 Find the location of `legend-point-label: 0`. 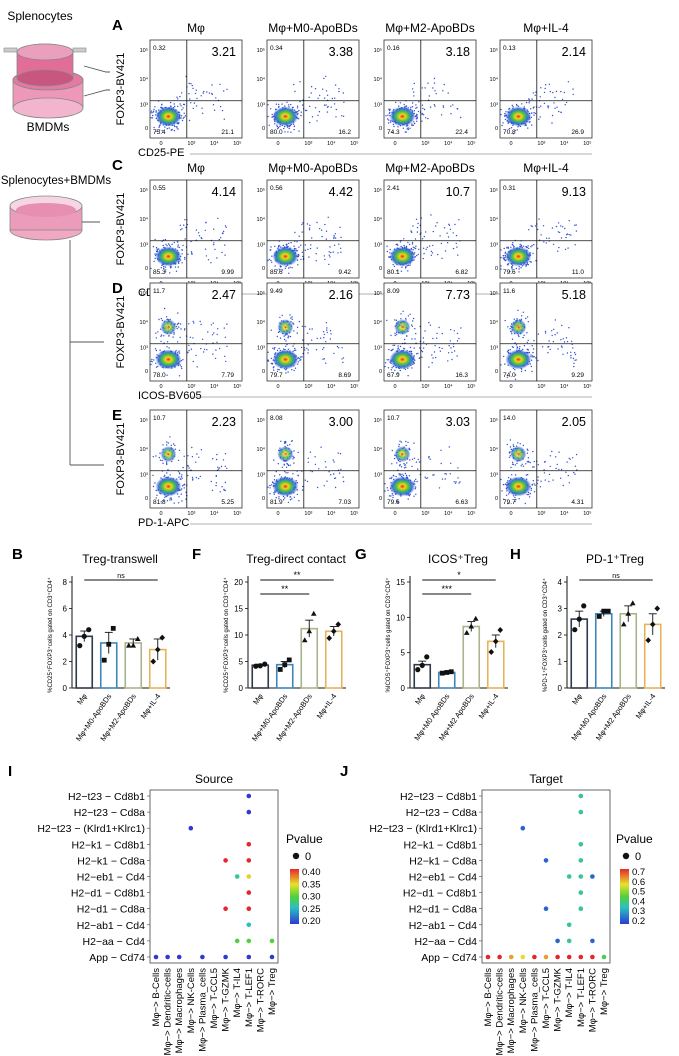

legend-point-label: 0 is located at coordinates (308, 857).